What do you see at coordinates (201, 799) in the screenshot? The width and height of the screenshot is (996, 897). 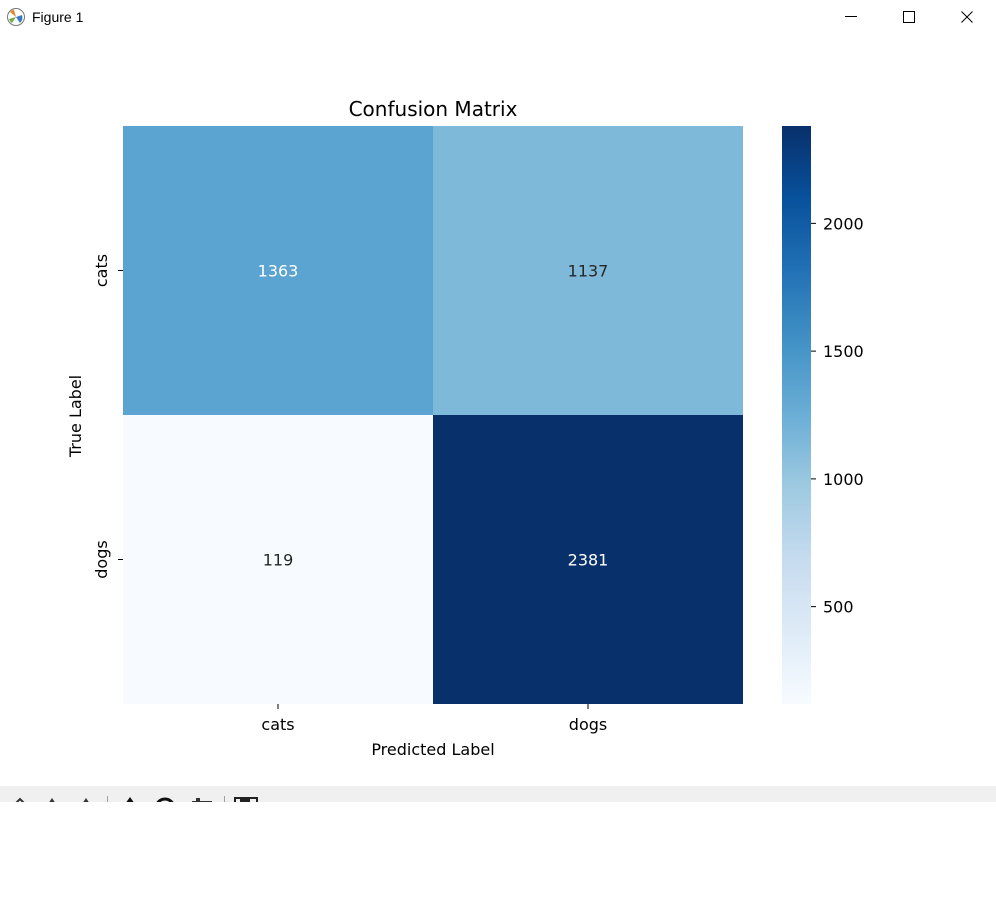 I see `configure-subplots-icon` at bounding box center [201, 799].